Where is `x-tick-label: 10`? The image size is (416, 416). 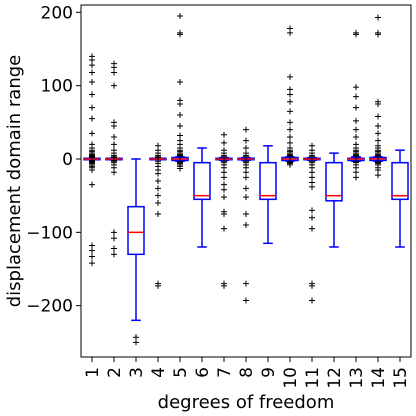
x-tick-label: 10 is located at coordinates (291, 378).